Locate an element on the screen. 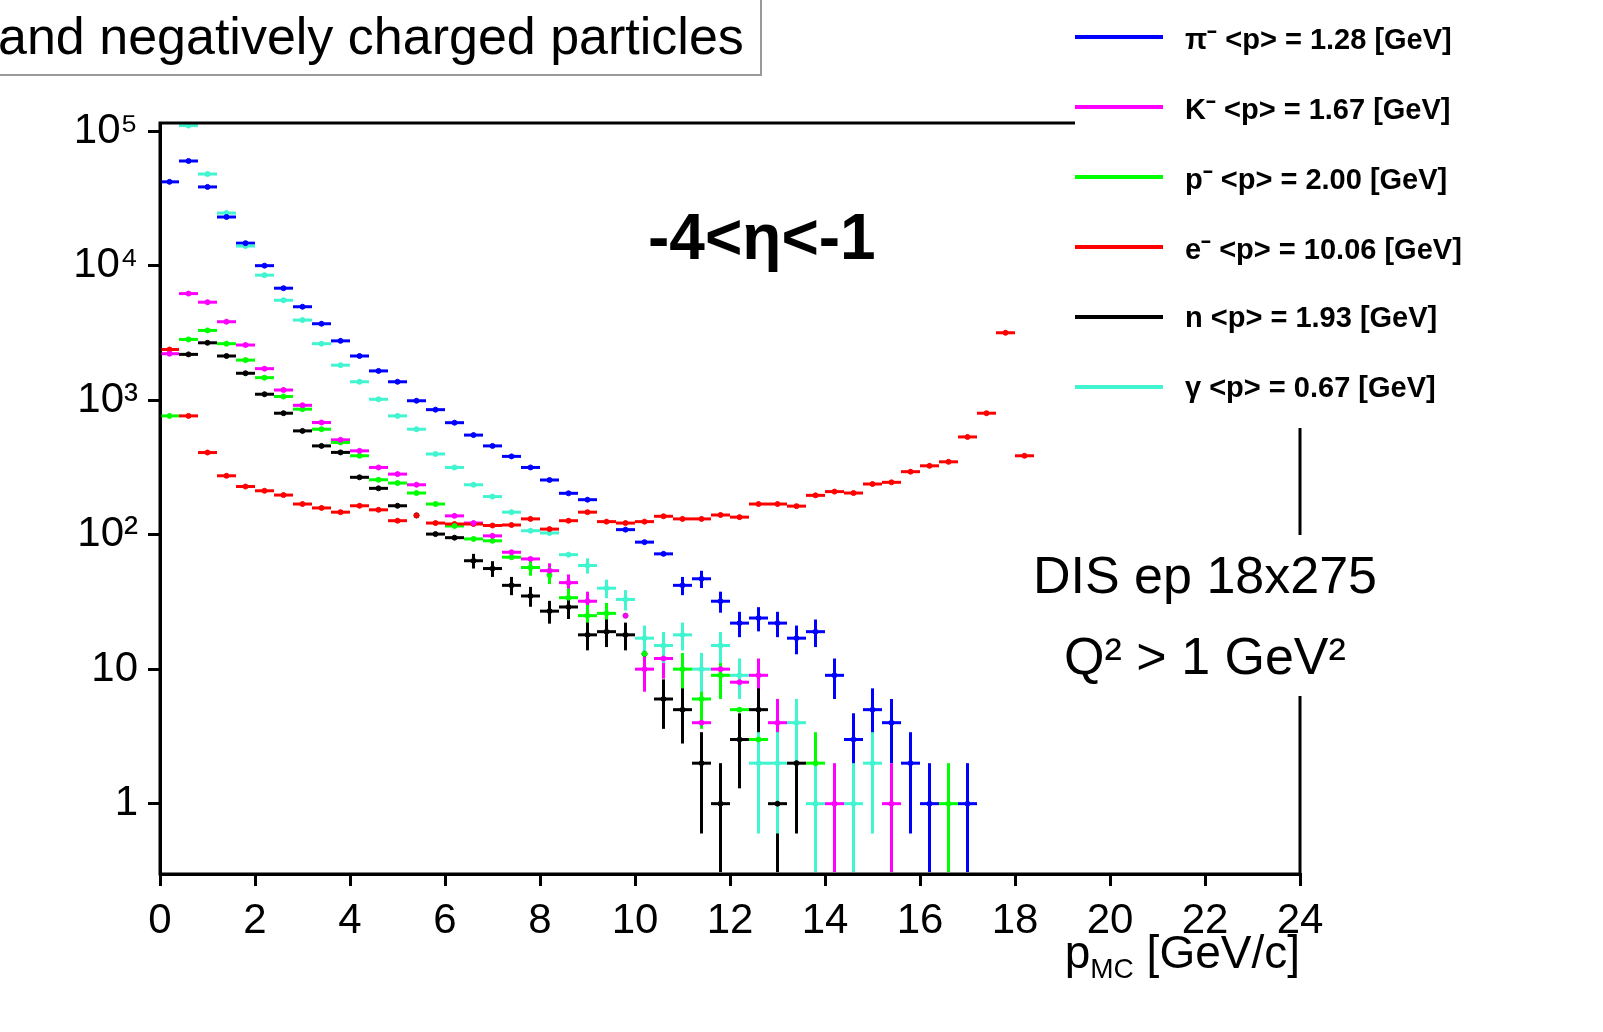 The width and height of the screenshot is (1603, 1032). x-tick-label: 8 is located at coordinates (540, 918).